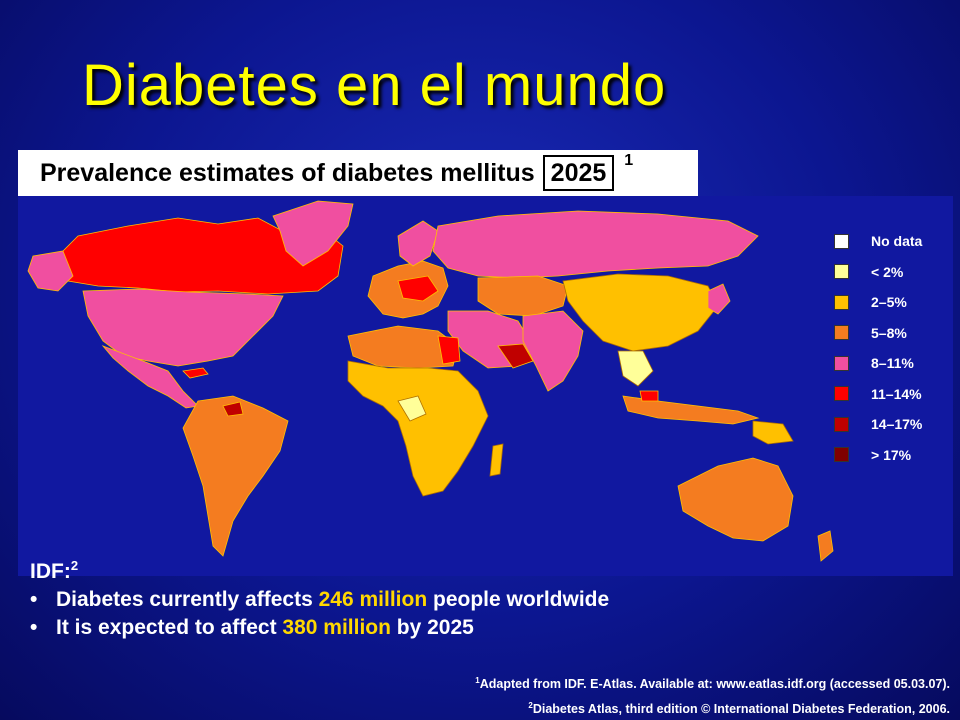 The image size is (960, 720). What do you see at coordinates (418, 428) in the screenshot?
I see `region-africa` at bounding box center [418, 428].